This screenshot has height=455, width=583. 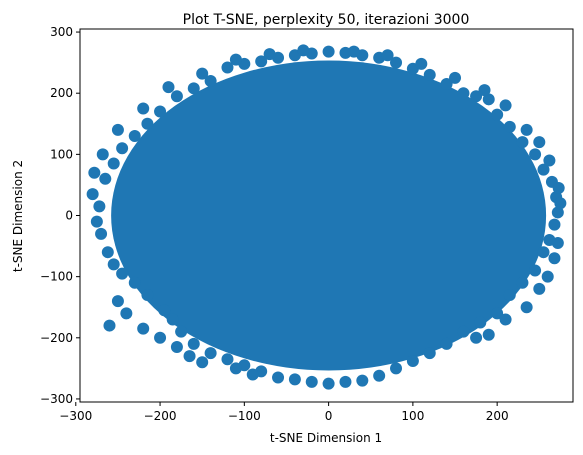 What do you see at coordinates (60, 215) in the screenshot?
I see `y-axis-ticks: −300 −200 −100 0 100 200 300` at bounding box center [60, 215].